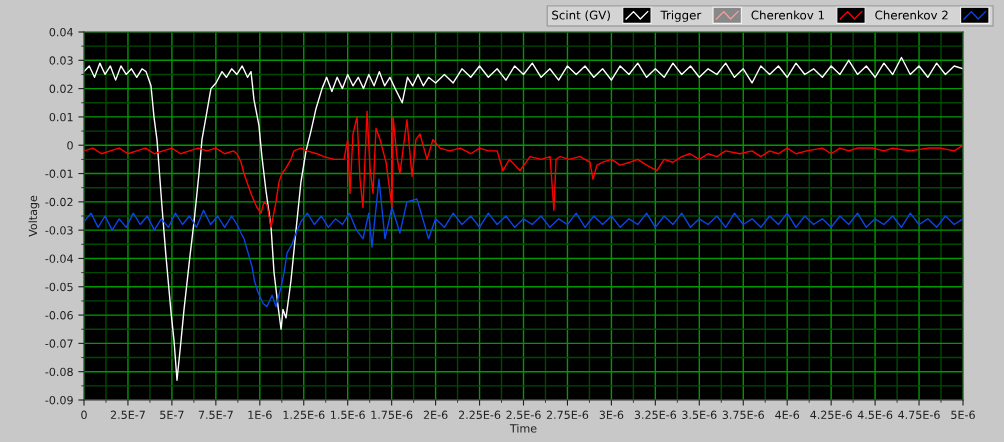 This screenshot has width=1004, height=442. I want to click on x-tick-label: 7.5E-7, so click(215, 415).